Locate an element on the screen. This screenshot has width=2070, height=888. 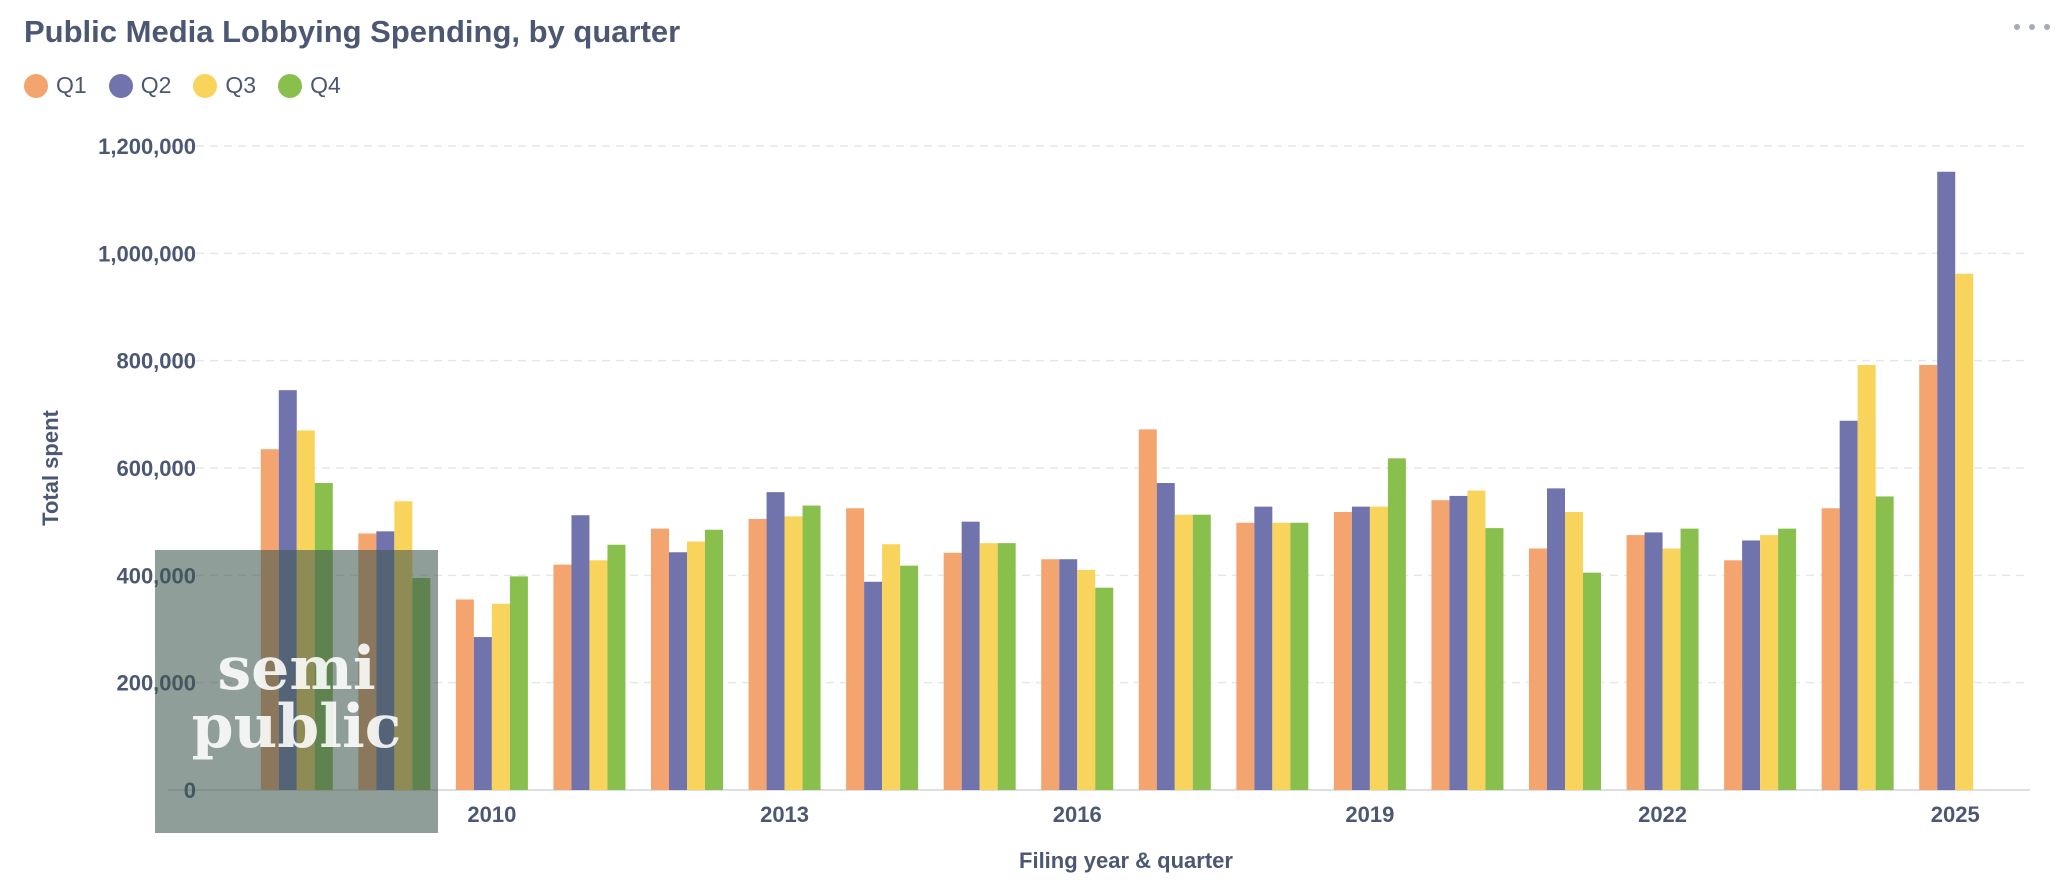
bar-2025-q3 is located at coordinates (1964, 531).